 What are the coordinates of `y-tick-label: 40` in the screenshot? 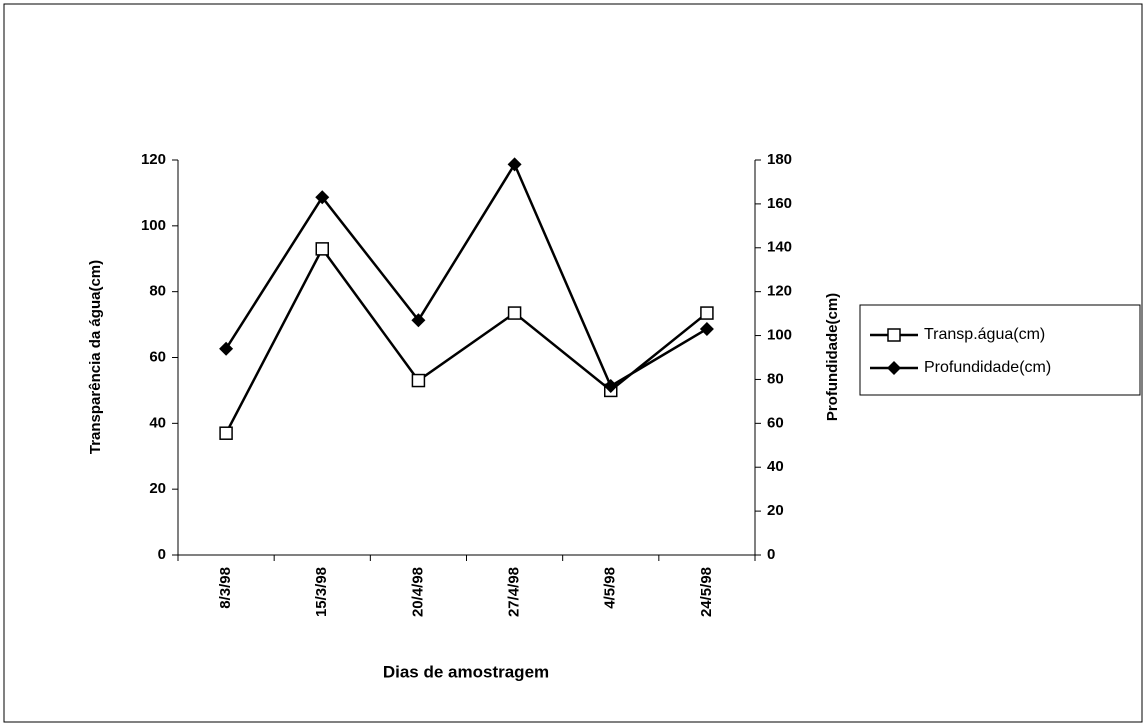 It's located at (157, 422).